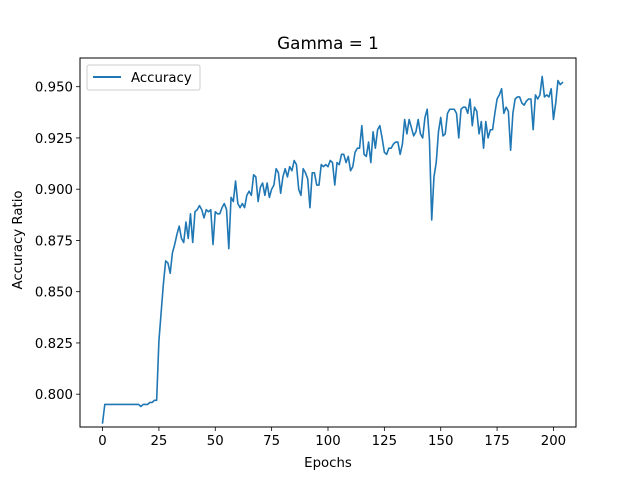 Image resolution: width=640 pixels, height=480 pixels. Describe the element at coordinates (328, 43) in the screenshot. I see `chart-title: Gamma = 1` at that location.